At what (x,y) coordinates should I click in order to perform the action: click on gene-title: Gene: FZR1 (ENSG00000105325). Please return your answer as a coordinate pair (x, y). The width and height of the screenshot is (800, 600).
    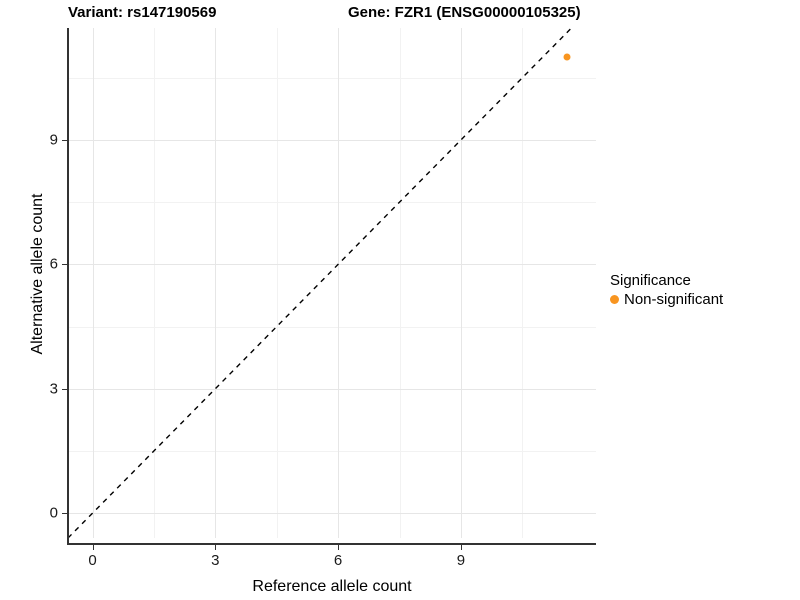
    Looking at the image, I should click on (464, 12).